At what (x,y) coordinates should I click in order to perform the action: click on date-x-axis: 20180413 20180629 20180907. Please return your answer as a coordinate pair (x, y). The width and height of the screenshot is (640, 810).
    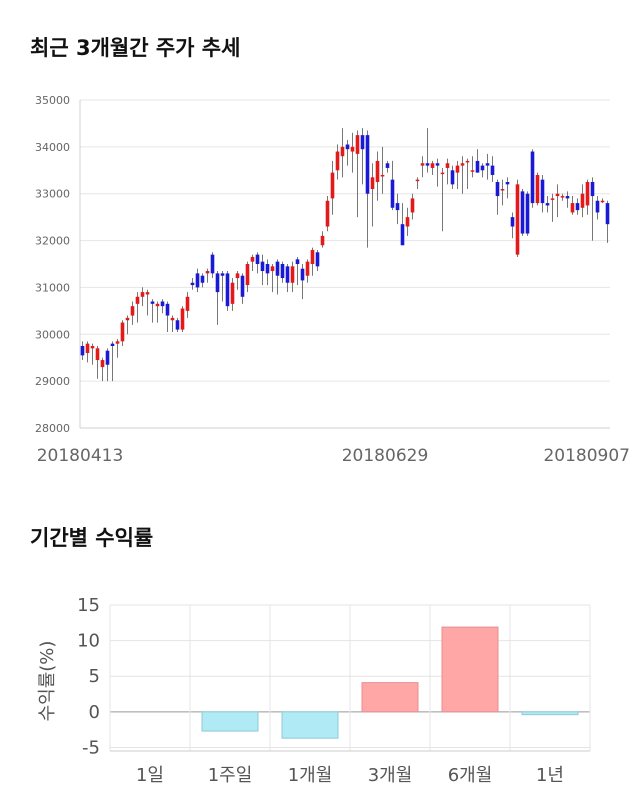
    Looking at the image, I should click on (333, 456).